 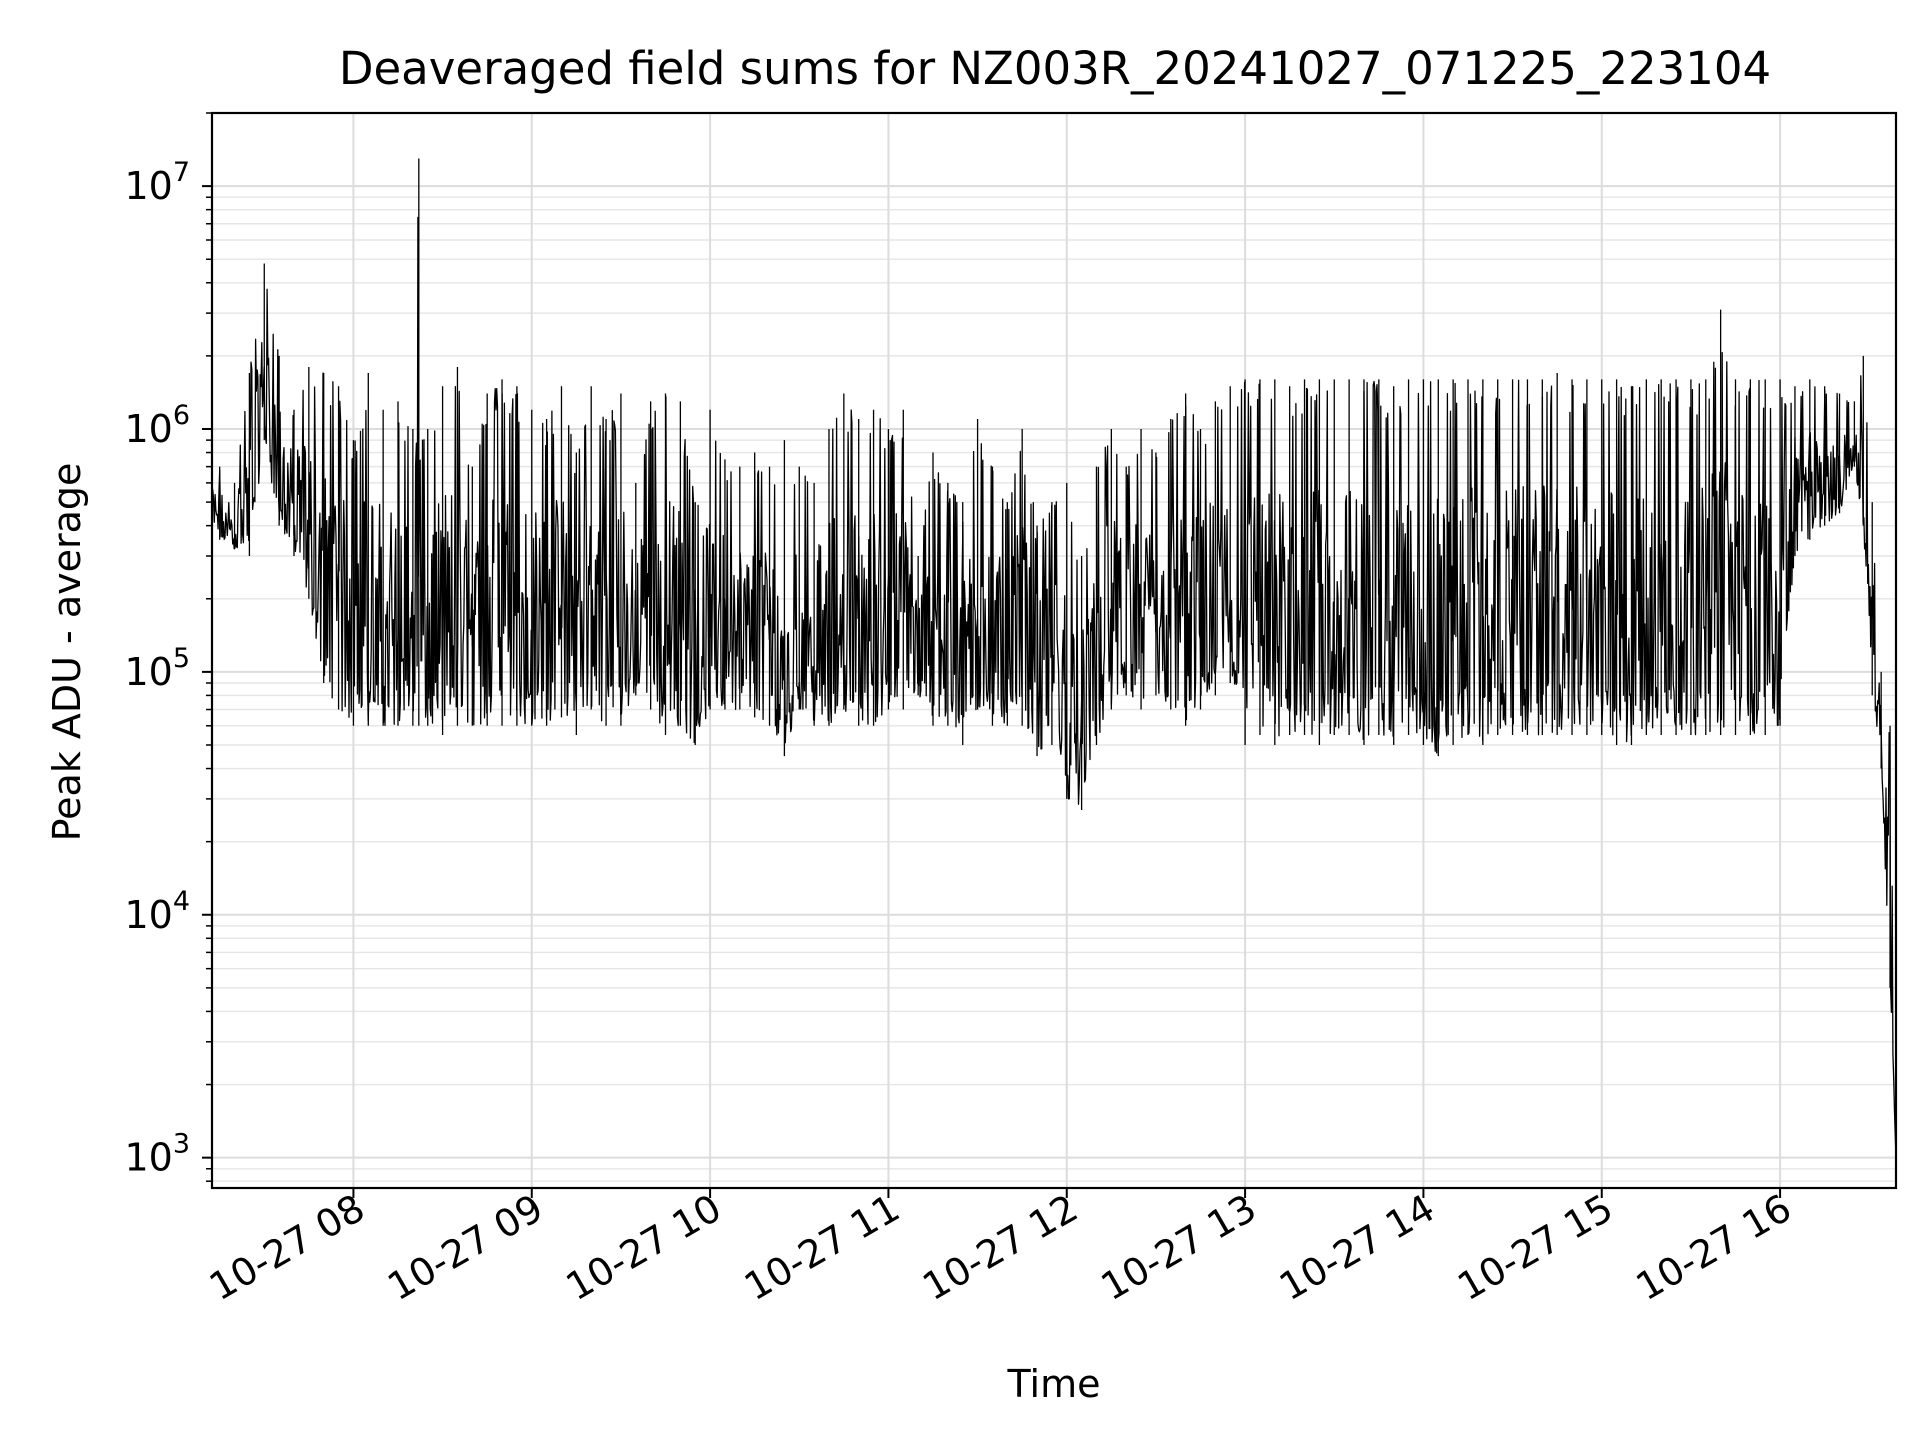 I want to click on y-tick-label: 10⁷, so click(x=157, y=182).